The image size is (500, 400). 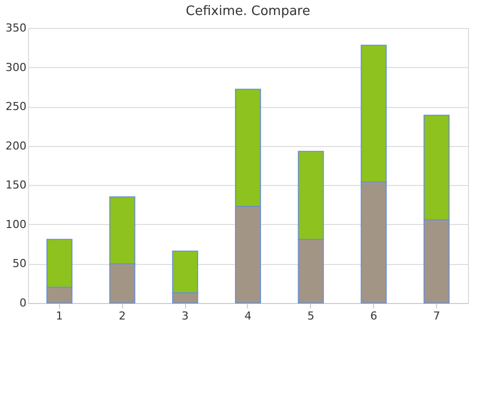 I want to click on x-tick-label: 2, so click(x=122, y=316).